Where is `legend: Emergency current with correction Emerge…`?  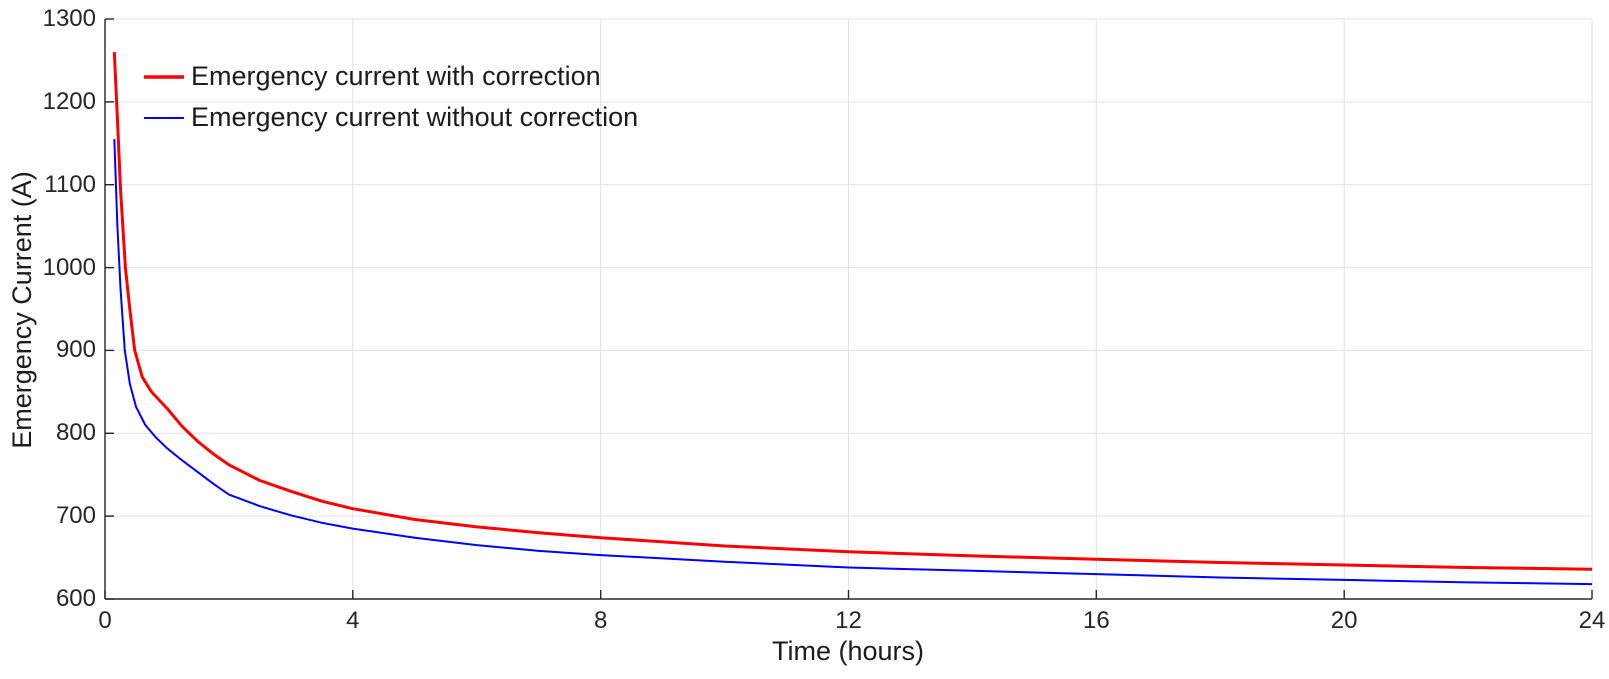
legend: Emergency current with correction Emerge… is located at coordinates (391, 97).